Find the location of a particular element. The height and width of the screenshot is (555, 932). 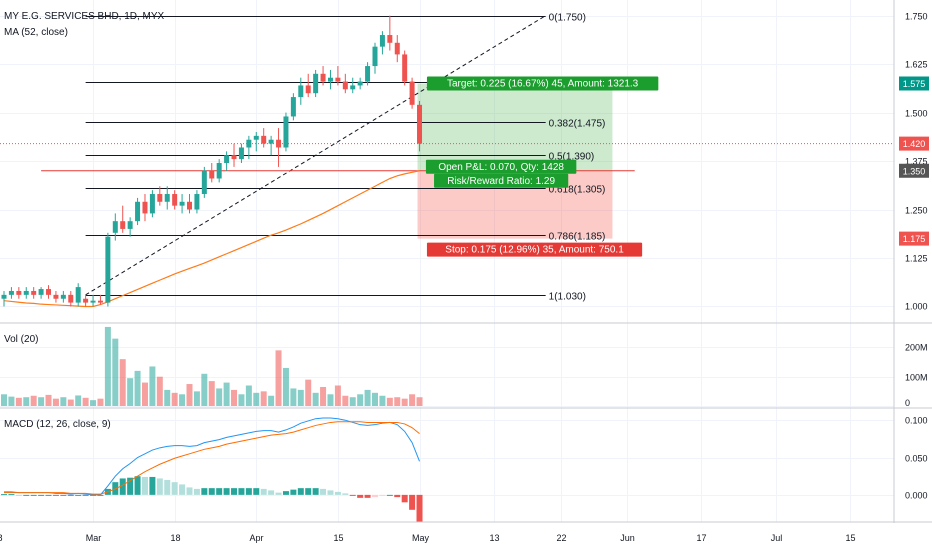

stop-label-bg is located at coordinates (534, 249).